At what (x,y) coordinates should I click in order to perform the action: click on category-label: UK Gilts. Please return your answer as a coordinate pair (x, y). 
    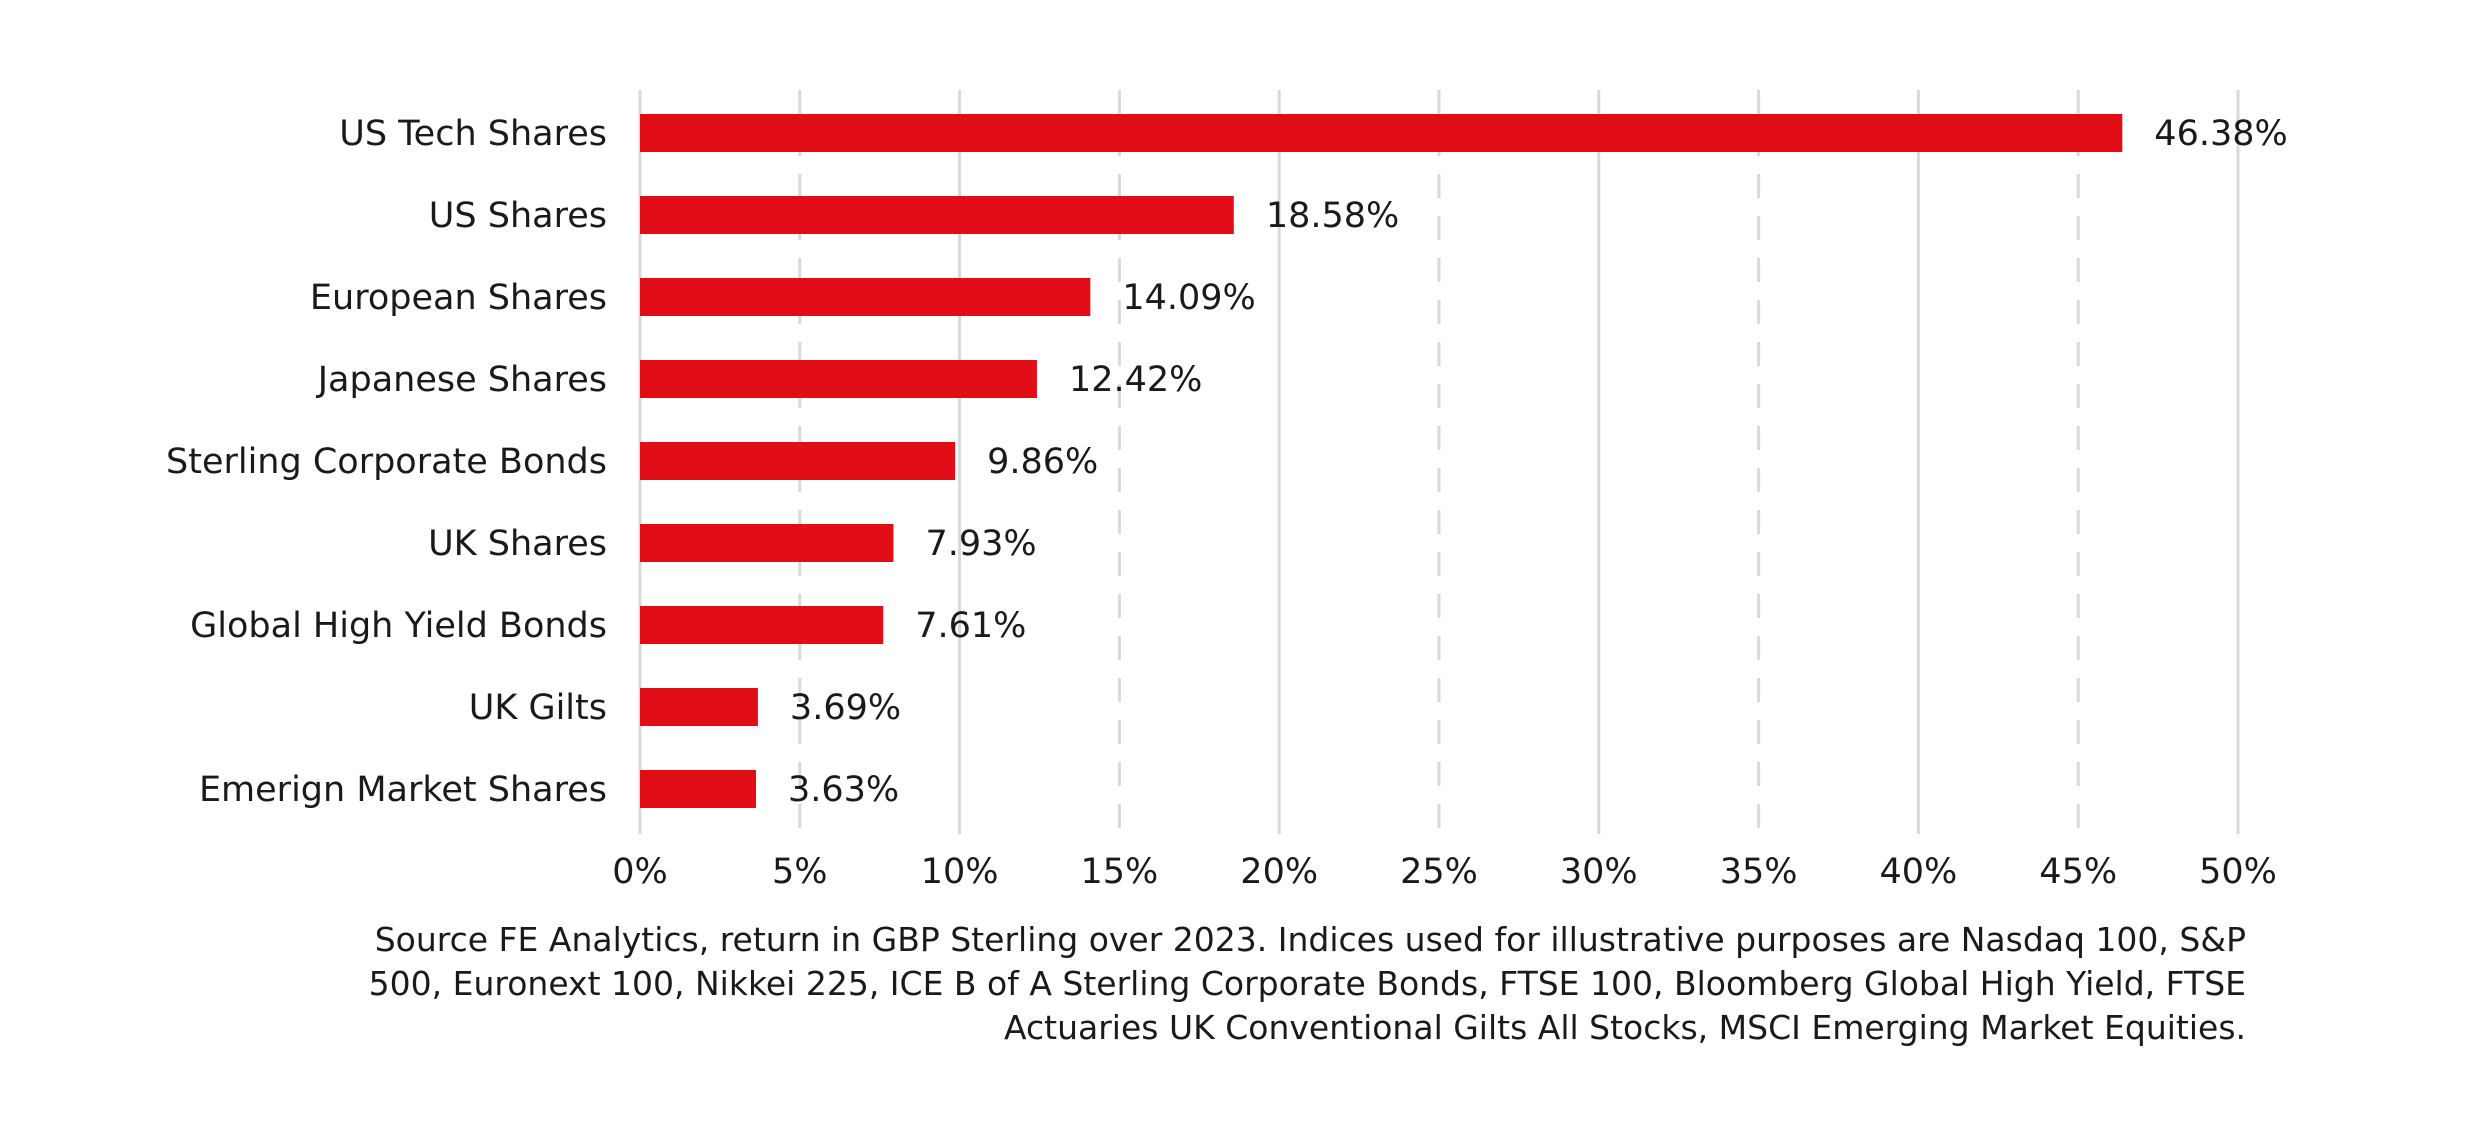
    Looking at the image, I should click on (538, 708).